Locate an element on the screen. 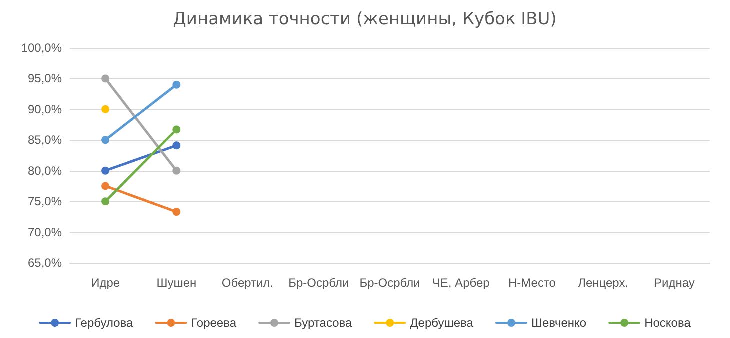  y-tick-label: 85,0% is located at coordinates (45, 140).